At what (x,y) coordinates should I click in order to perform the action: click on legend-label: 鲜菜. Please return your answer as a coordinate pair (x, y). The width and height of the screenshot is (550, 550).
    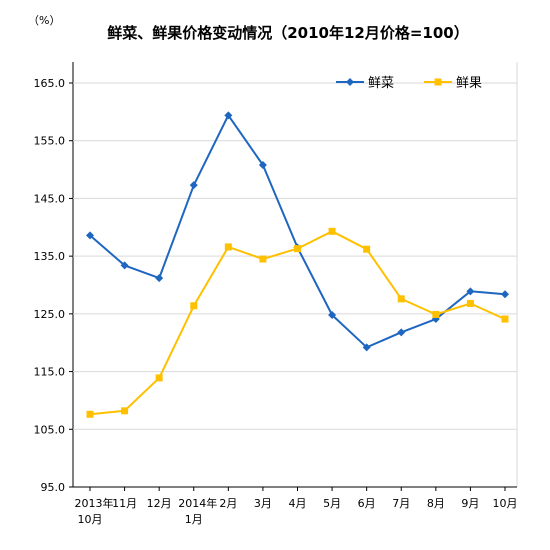
    Looking at the image, I should click on (381, 83).